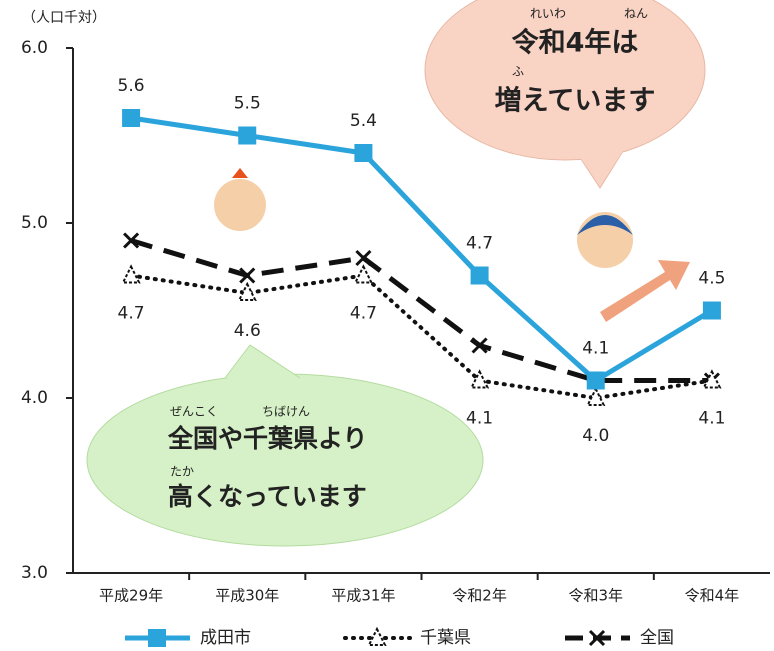 The width and height of the screenshot is (774, 651). I want to click on legend-item: 成田市, so click(188, 638).